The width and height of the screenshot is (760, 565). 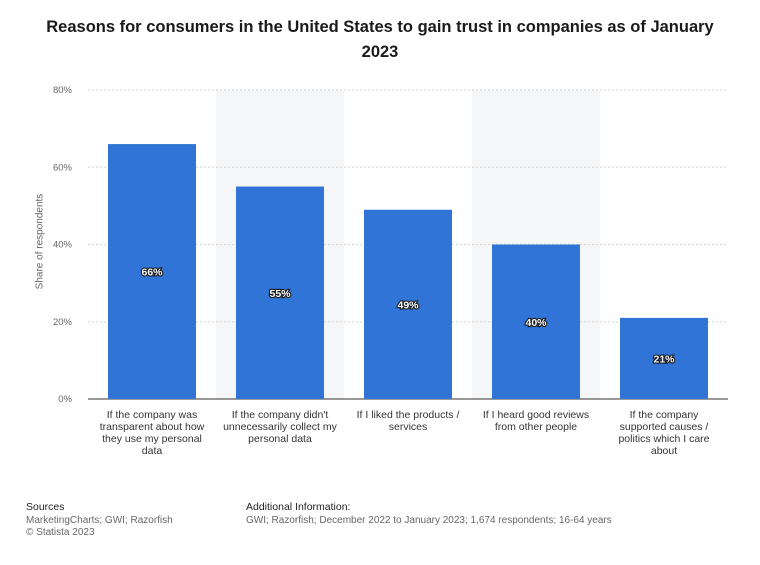 I want to click on bar-value-label: 40%, so click(x=536, y=323).